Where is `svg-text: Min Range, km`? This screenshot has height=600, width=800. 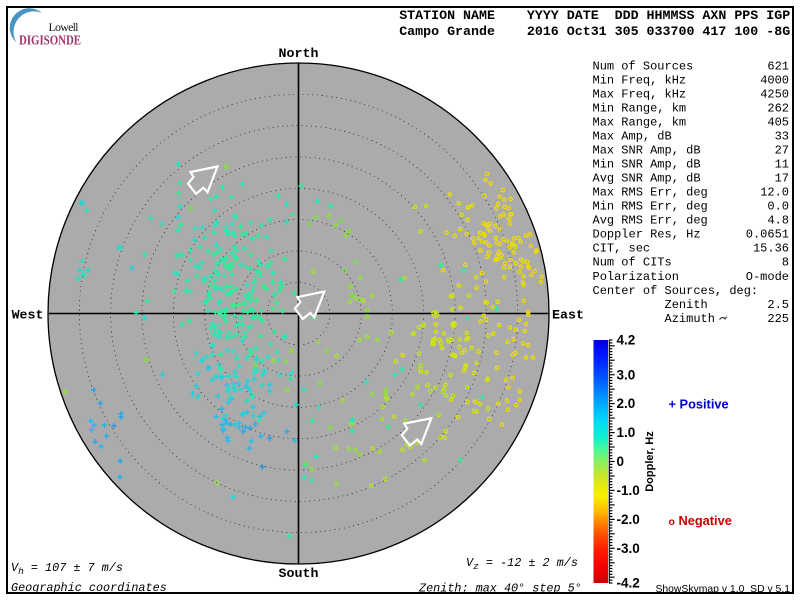
svg-text: Min Range, km is located at coordinates (640, 108).